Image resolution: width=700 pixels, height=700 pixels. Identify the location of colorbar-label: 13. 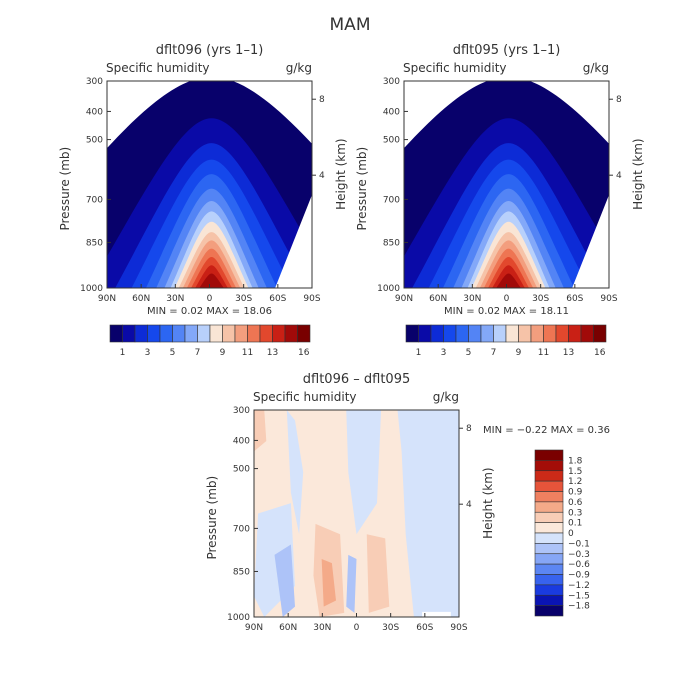
(568, 353).